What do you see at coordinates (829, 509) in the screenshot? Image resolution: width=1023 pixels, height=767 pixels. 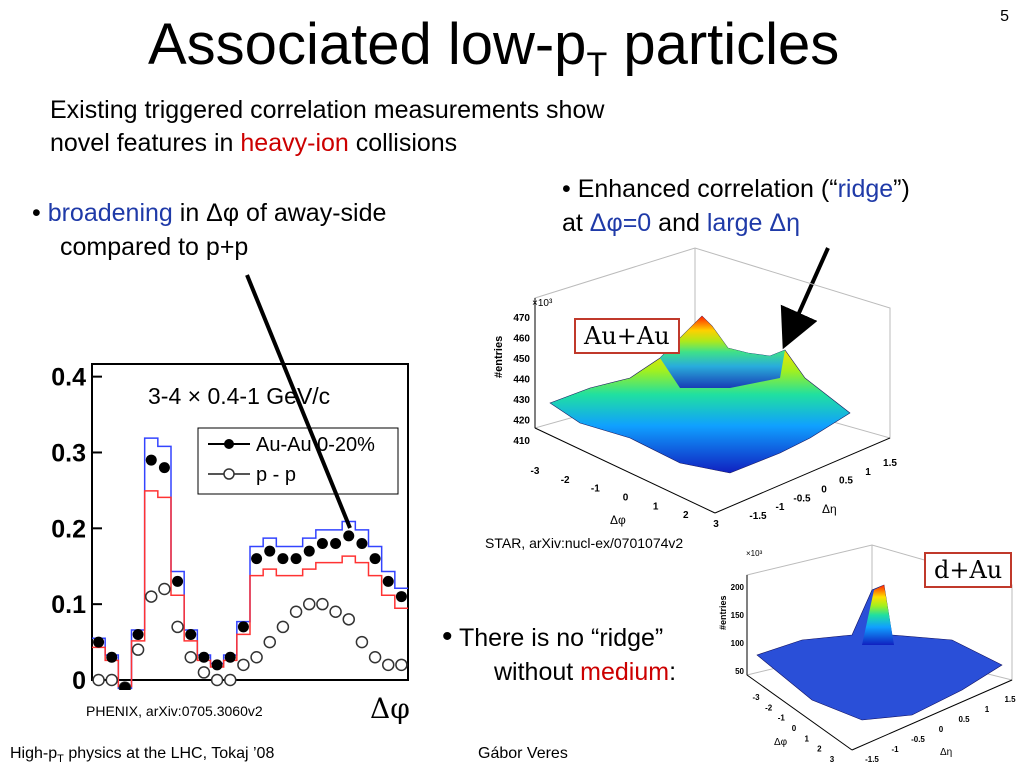 I see `auau-z-label: Δη` at bounding box center [829, 509].